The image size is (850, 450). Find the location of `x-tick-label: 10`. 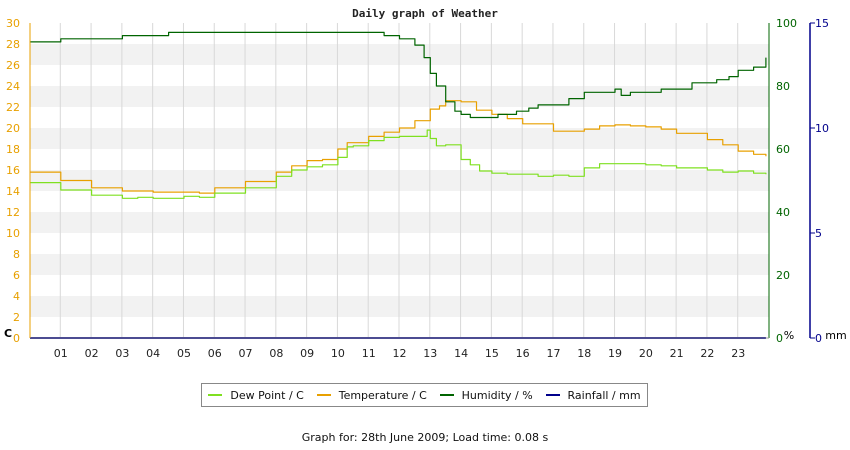

x-tick-label: 10 is located at coordinates (338, 353).